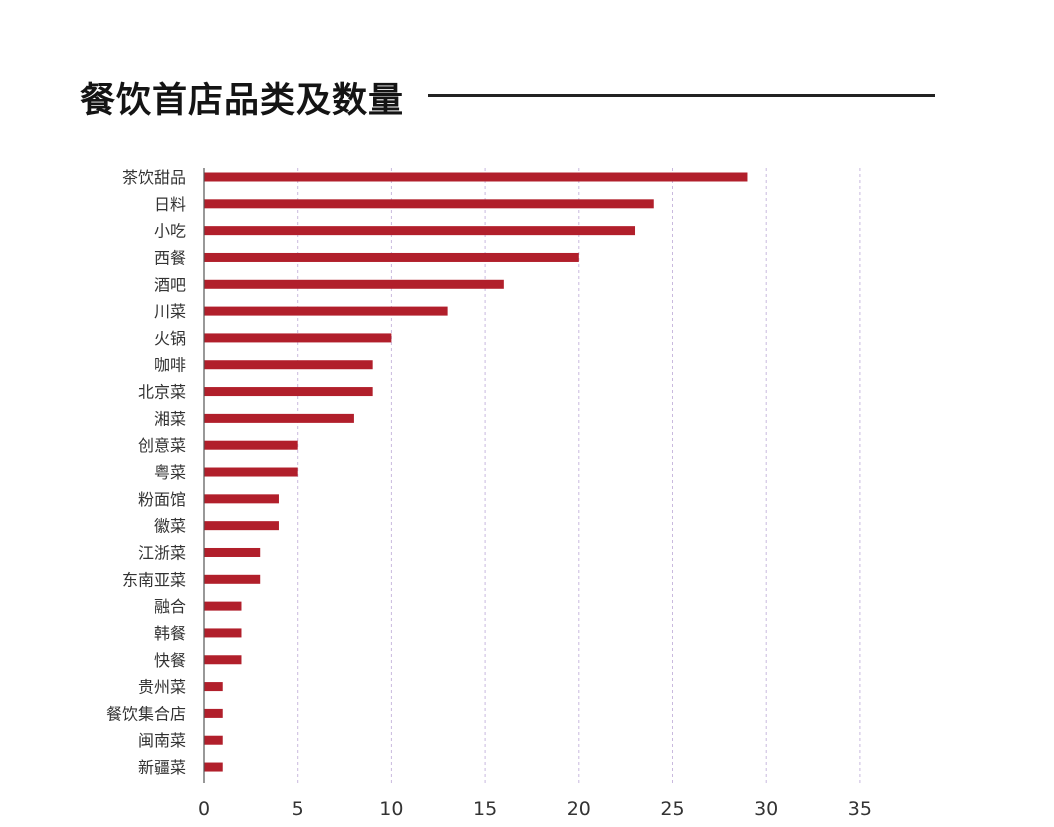 The image size is (1054, 827). Describe the element at coordinates (241, 526) in the screenshot. I see `bar-徽菜` at that location.